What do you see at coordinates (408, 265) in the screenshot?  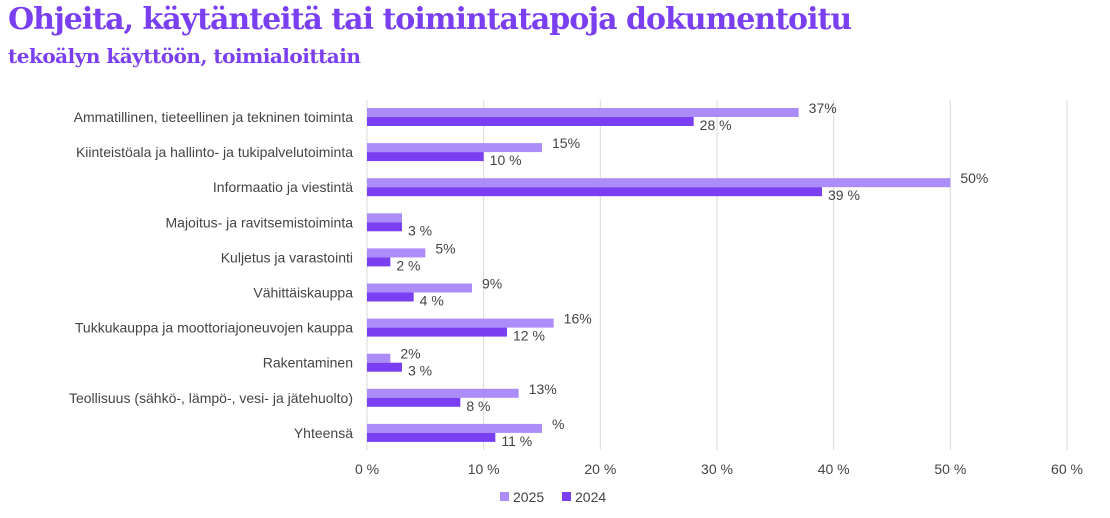 I see `data-label-2024: 2 %` at bounding box center [408, 265].